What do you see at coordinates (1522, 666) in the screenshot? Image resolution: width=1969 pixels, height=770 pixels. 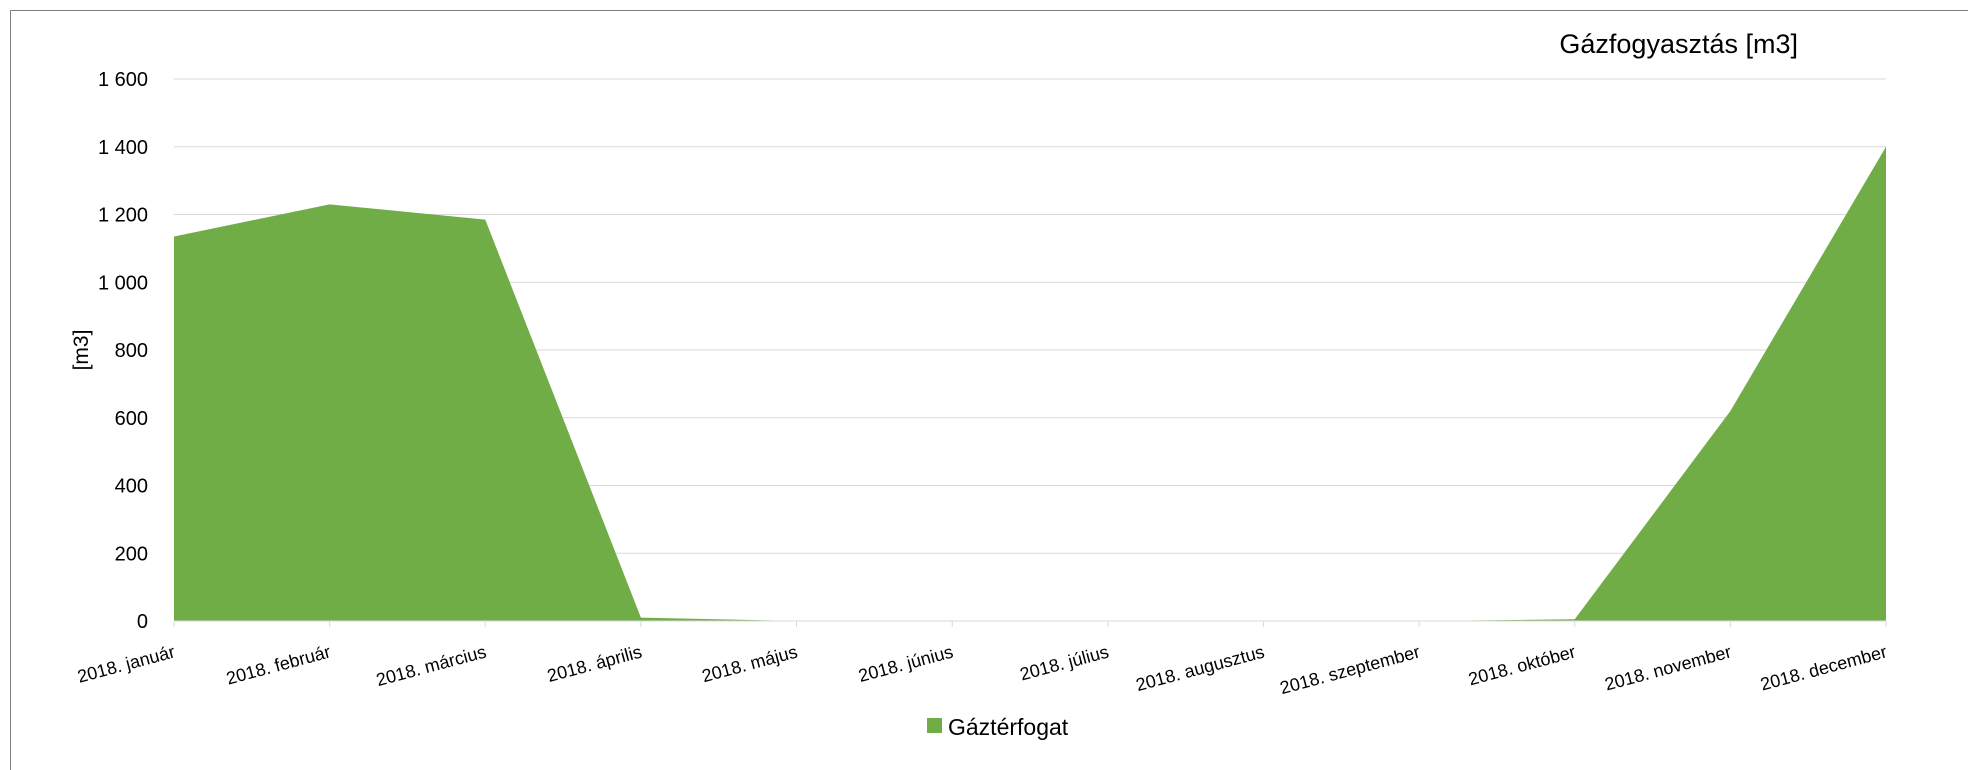 I see `x-tick-label: 2018. október` at bounding box center [1522, 666].